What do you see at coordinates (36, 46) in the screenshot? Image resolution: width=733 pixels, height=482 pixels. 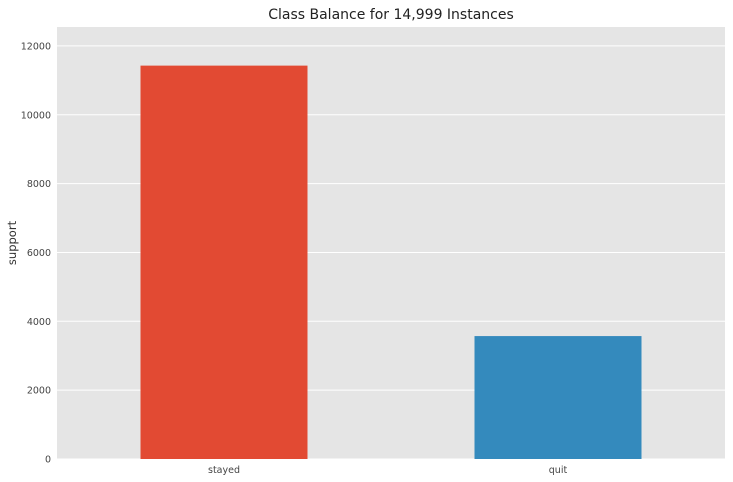 I see `y-tick-label: 12000` at bounding box center [36, 46].